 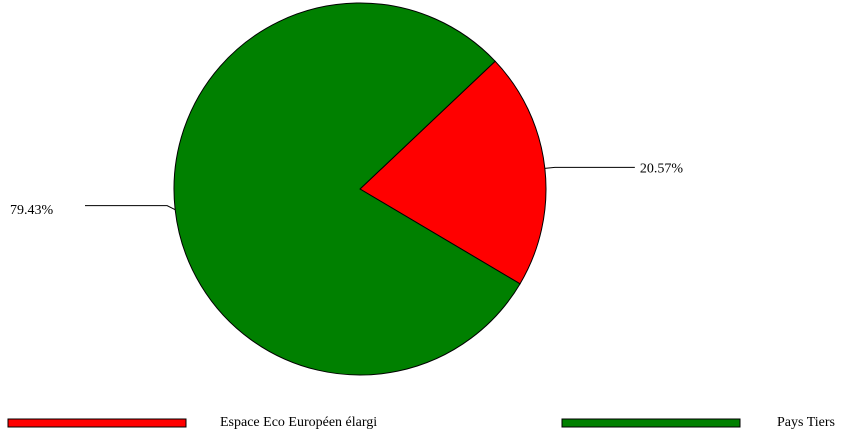 What do you see at coordinates (32, 210) in the screenshot?
I see `data-label: 79.43%` at bounding box center [32, 210].